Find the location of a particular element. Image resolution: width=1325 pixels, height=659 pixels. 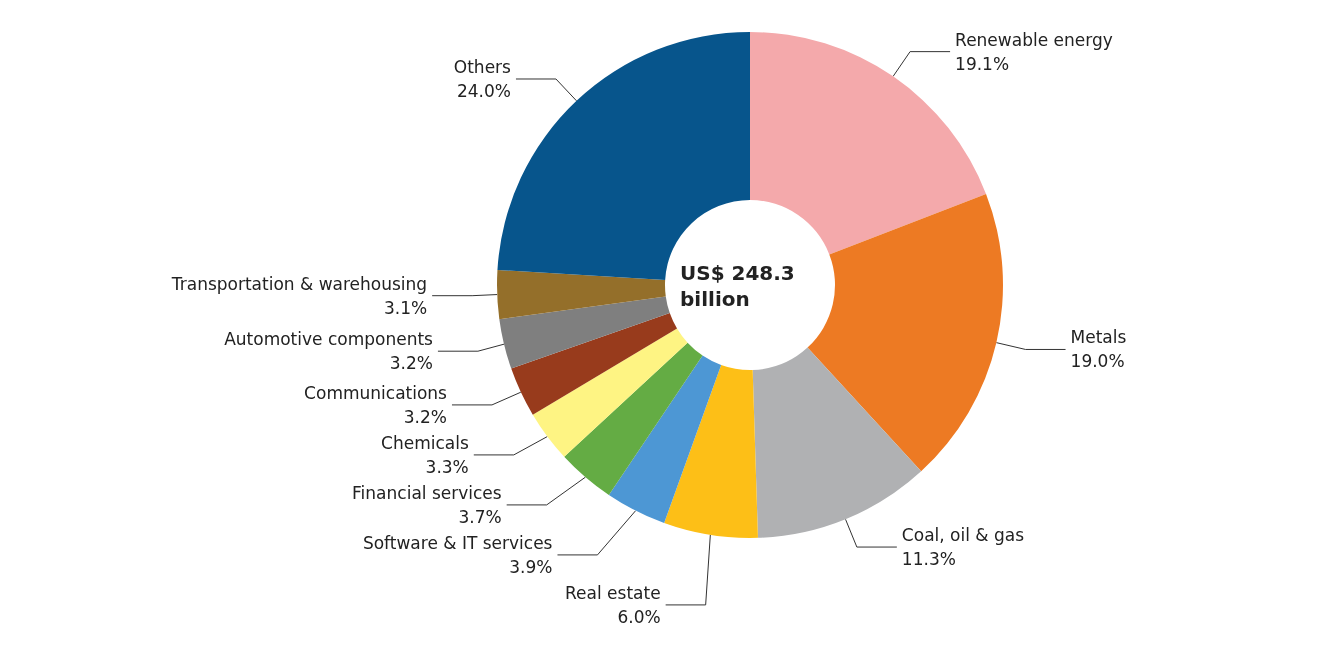

slice-label: Real estate is located at coordinates (613, 592).